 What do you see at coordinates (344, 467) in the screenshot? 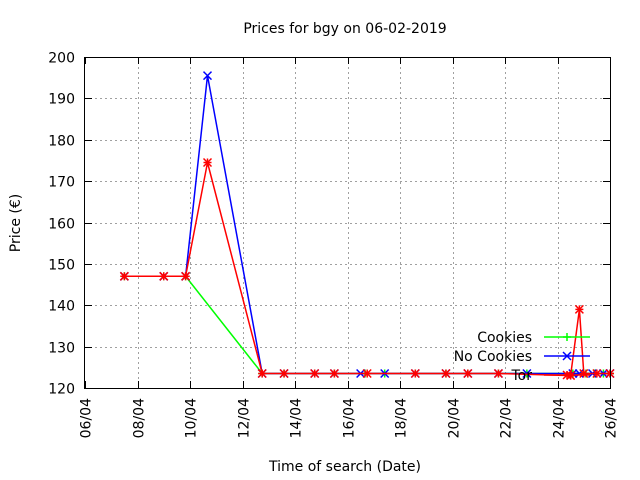
I see `x-axis-label: Time of search (Date)` at bounding box center [344, 467].